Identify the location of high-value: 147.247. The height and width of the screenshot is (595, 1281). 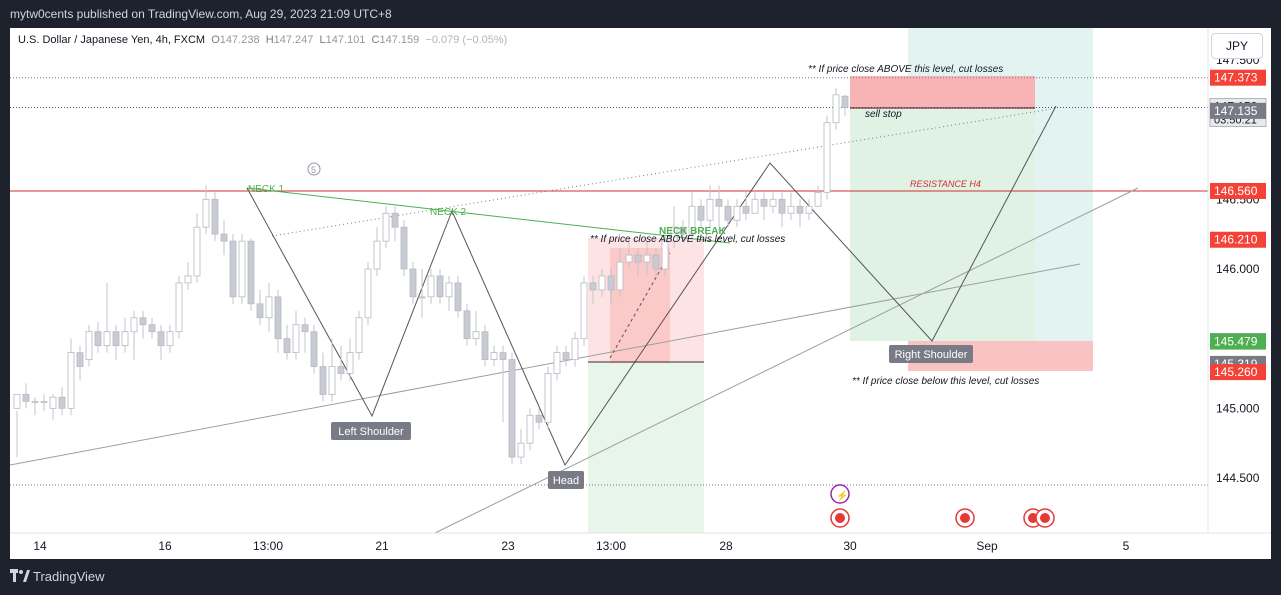
(293, 40).